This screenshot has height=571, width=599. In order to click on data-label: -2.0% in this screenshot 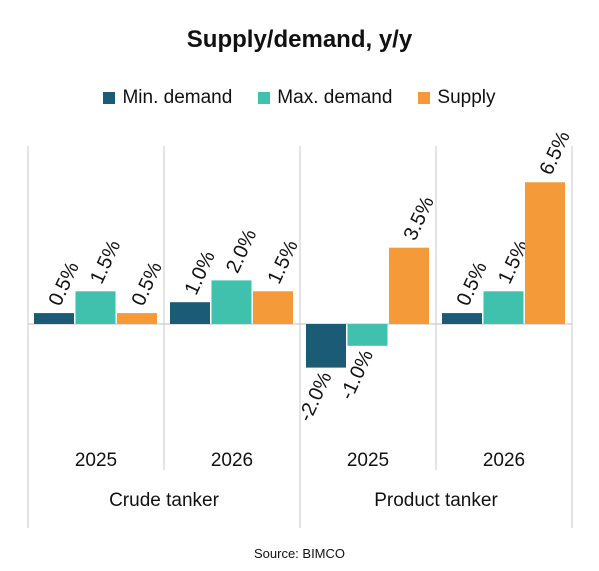, I will do `click(316, 396)`.